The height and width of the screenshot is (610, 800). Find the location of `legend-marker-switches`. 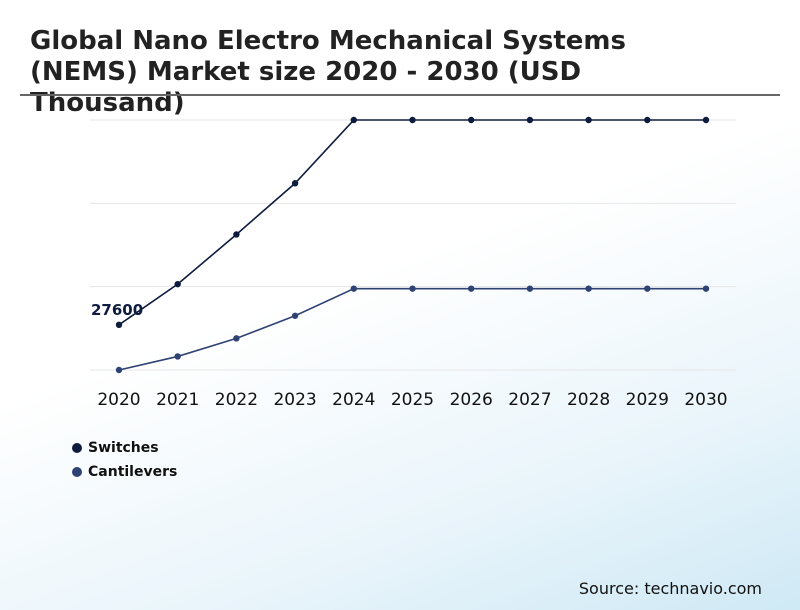

legend-marker-switches is located at coordinates (77, 448).